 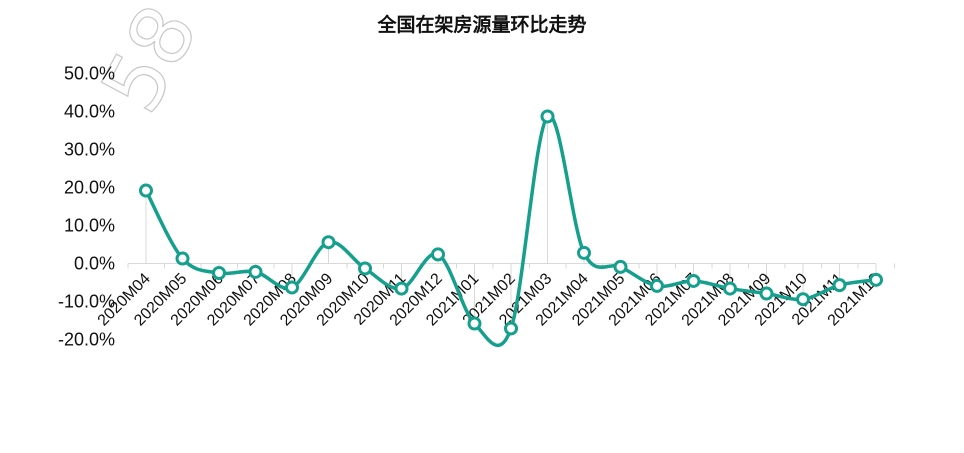 I want to click on chart-title: 全国在架房源量环比走势, so click(x=482, y=25).